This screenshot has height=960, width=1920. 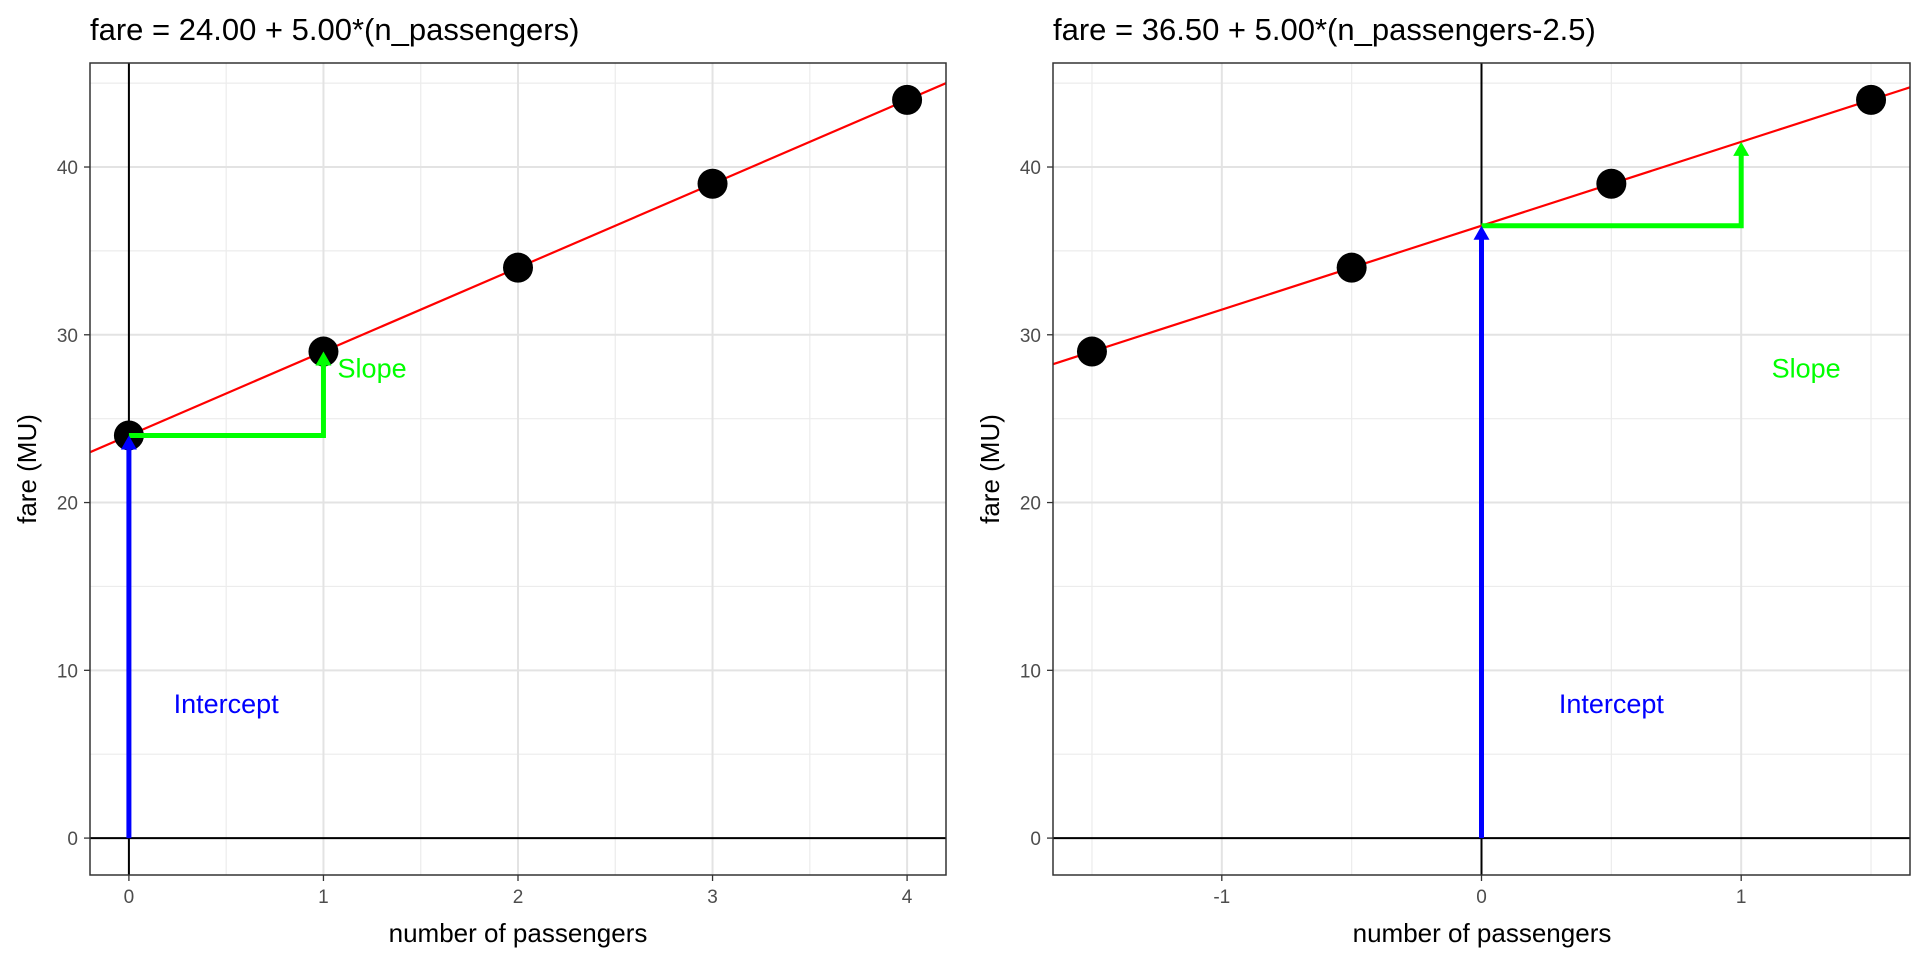 What do you see at coordinates (1324, 29) in the screenshot?
I see `panel-2-title: fare = 36.50 + 5.00*(n_passengers-2.5)` at bounding box center [1324, 29].